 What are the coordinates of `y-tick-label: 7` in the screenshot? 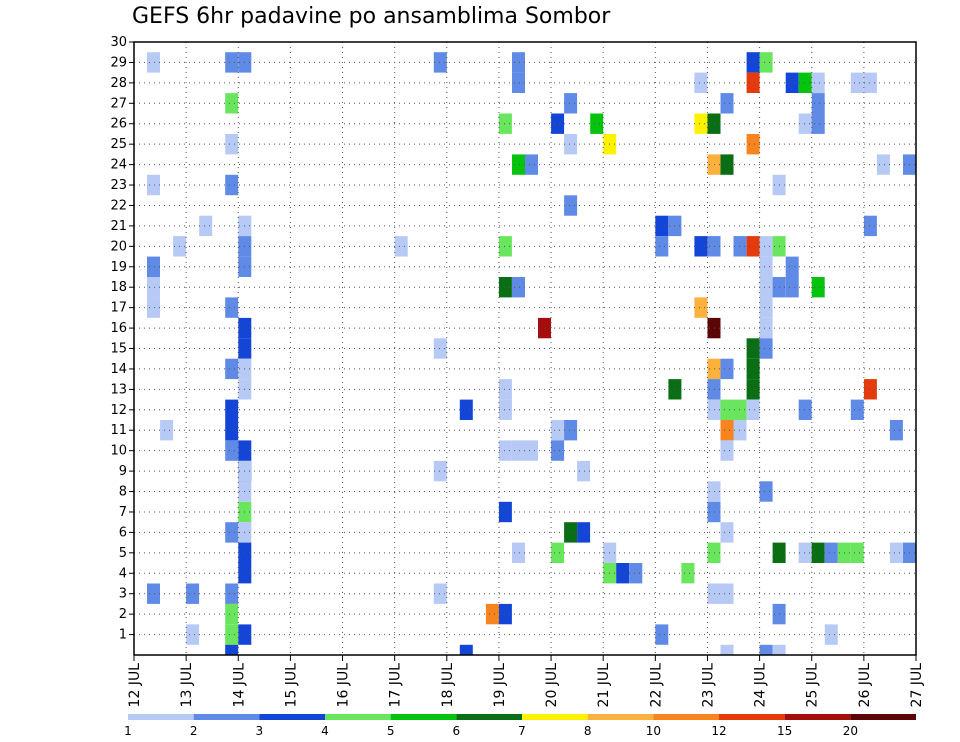 It's located at (123, 512).